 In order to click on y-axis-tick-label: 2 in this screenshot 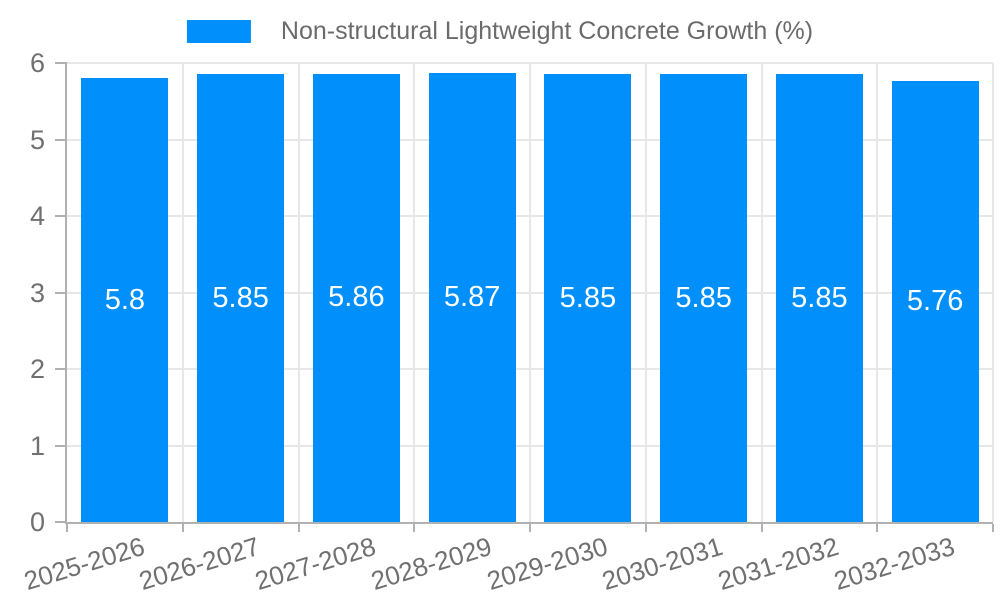, I will do `click(37, 369)`.